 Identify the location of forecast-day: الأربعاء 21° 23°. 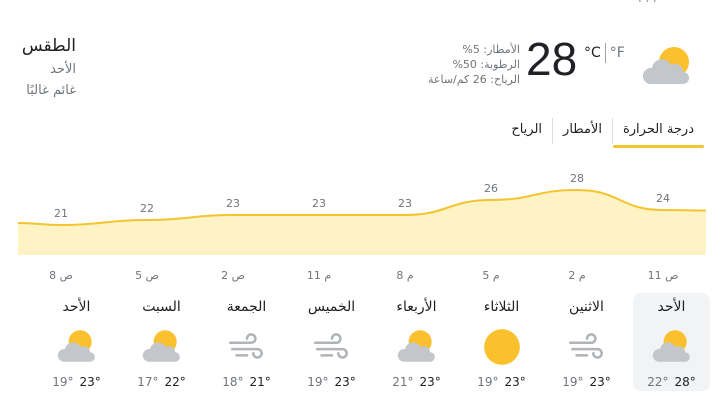
(416, 342).